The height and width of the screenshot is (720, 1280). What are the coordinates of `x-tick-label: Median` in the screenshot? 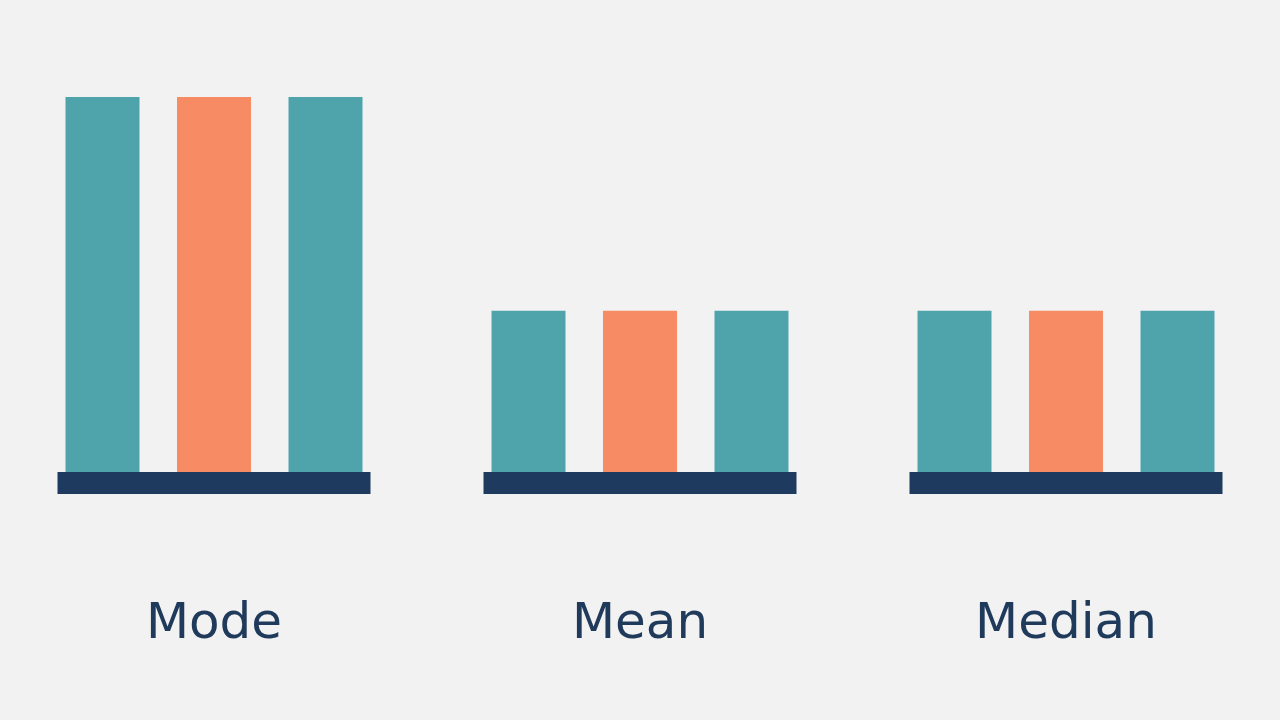 It's located at (1066, 621).